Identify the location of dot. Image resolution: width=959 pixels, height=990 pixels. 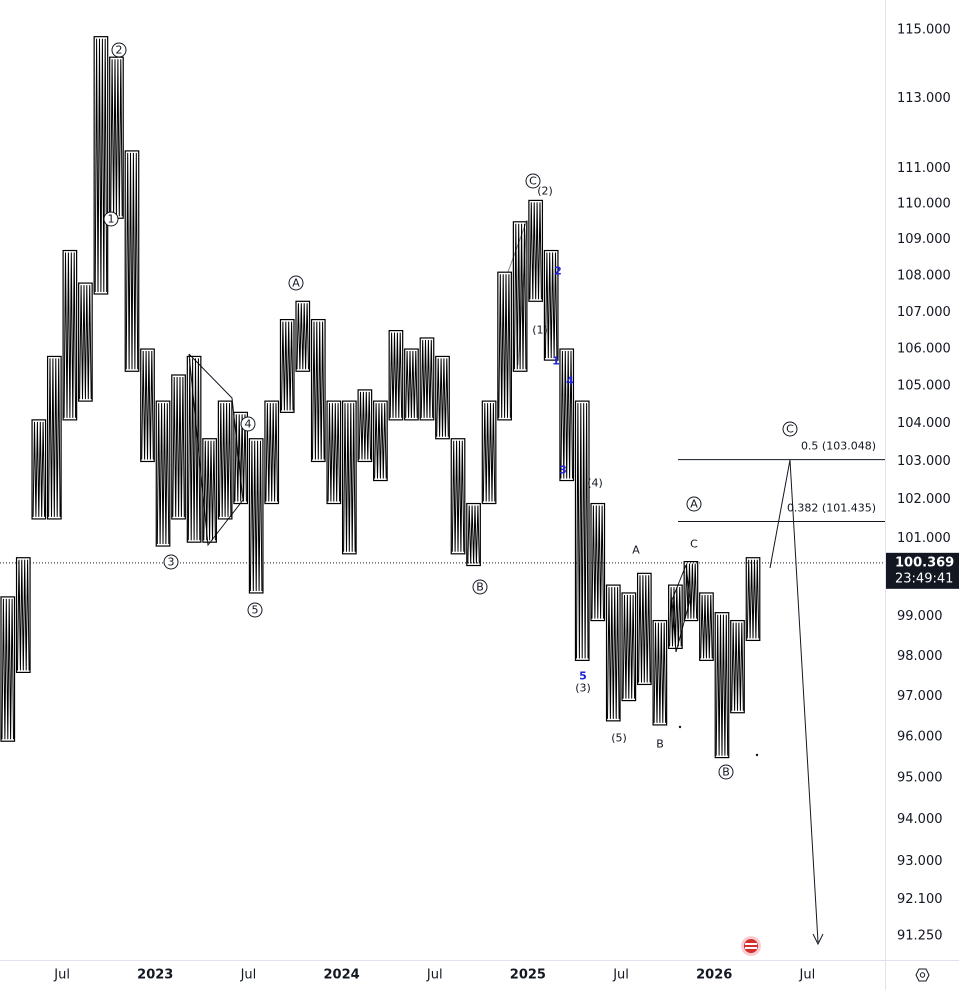
(680, 727).